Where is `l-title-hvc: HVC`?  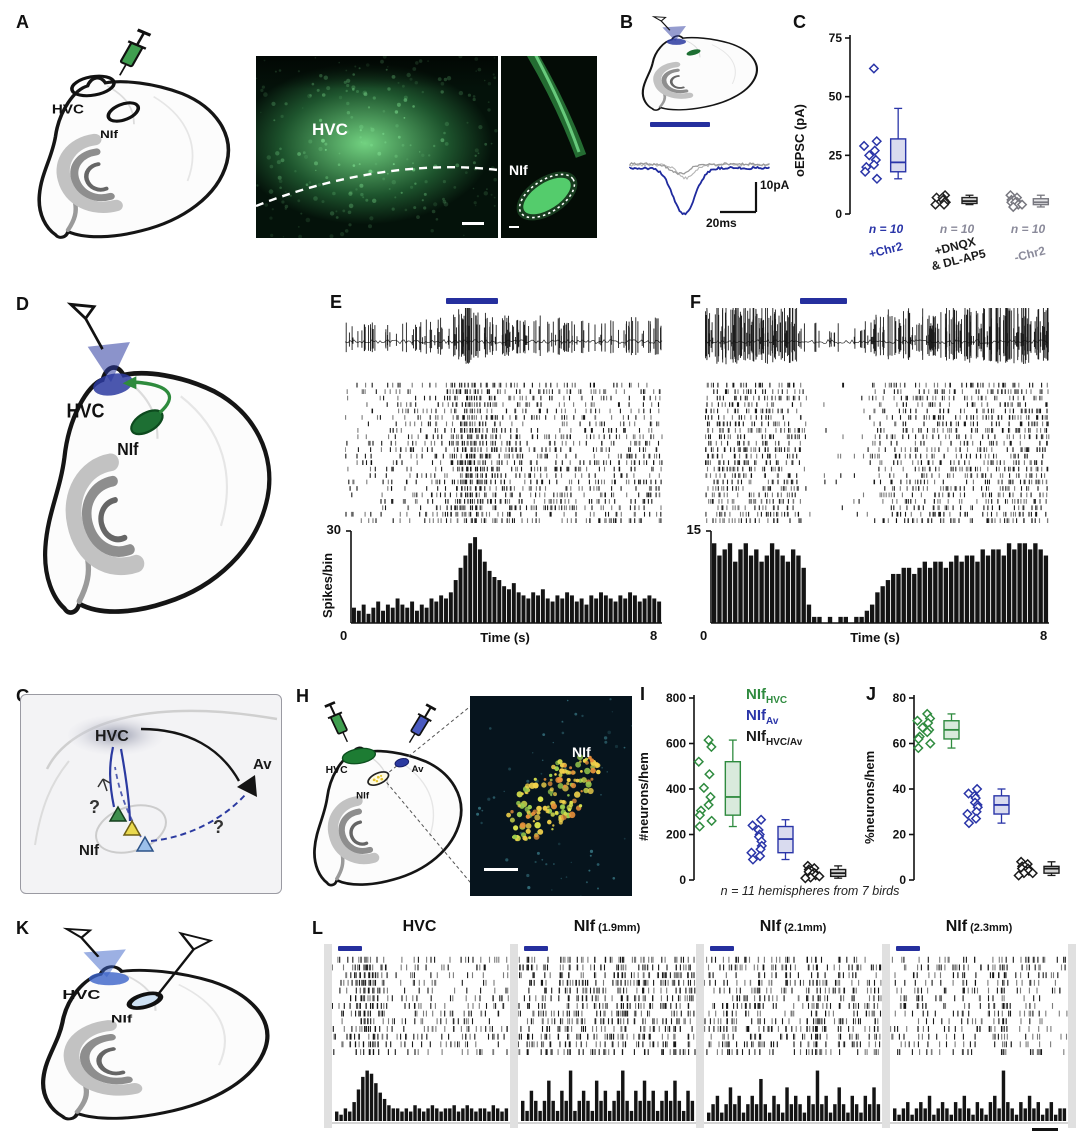
l-title-hvc: HVC is located at coordinates (421, 927).